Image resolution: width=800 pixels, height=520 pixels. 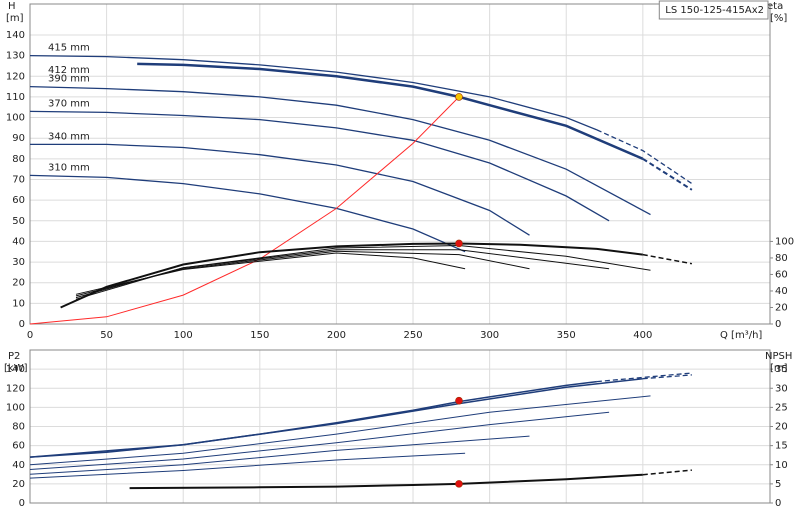 What do you see at coordinates (18, 221) in the screenshot?
I see `y-tick-label: 50` at bounding box center [18, 221].